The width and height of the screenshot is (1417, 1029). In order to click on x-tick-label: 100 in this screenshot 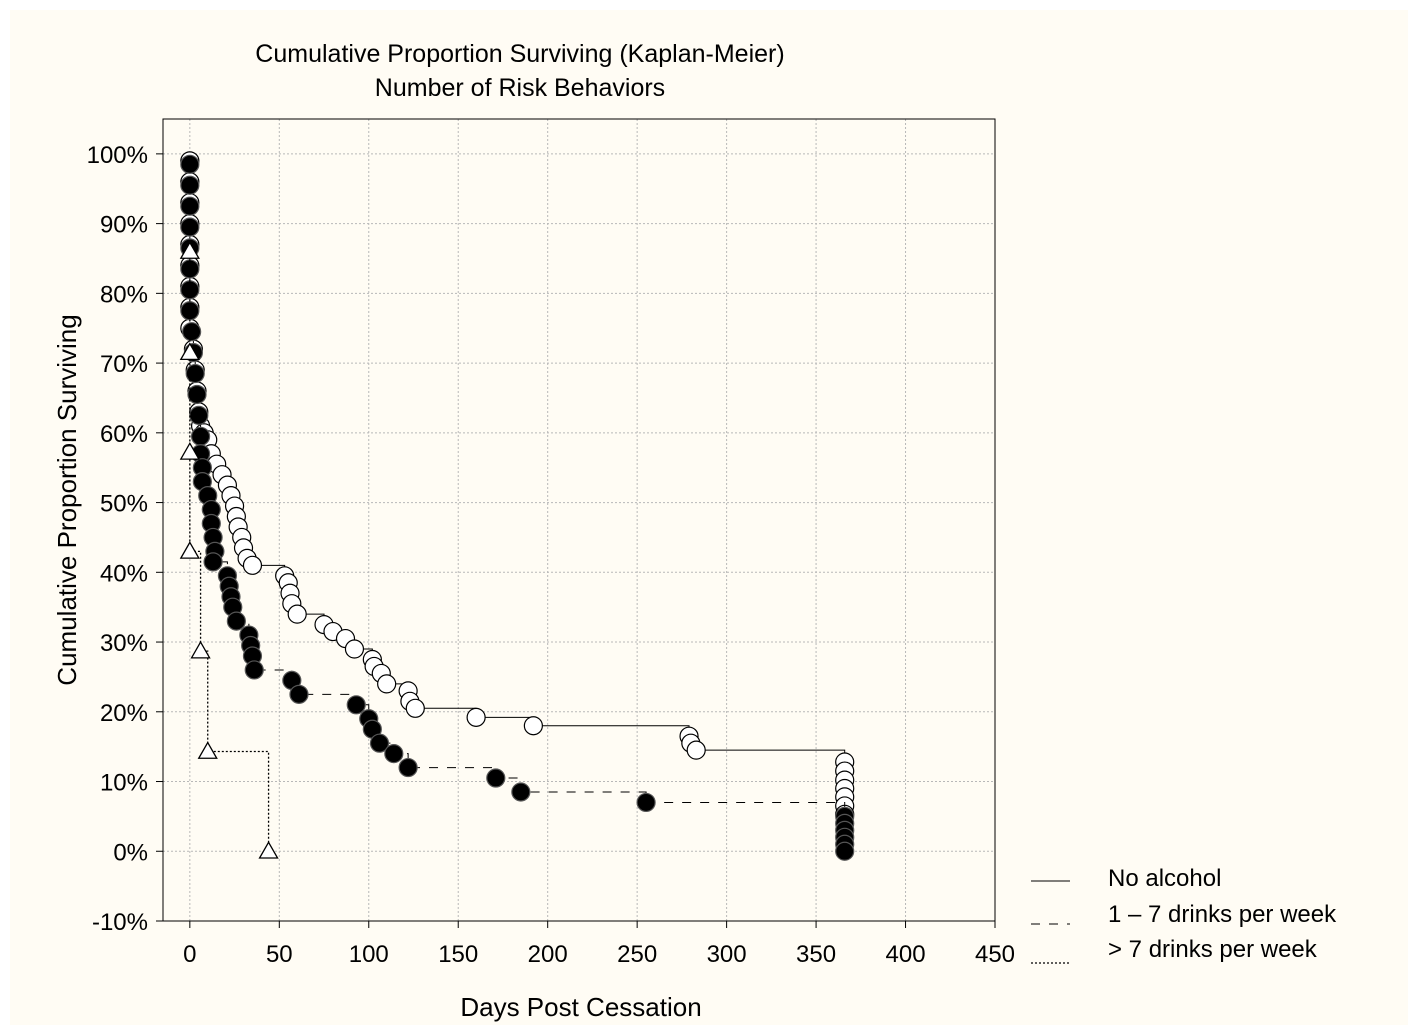, I will do `click(369, 954)`.